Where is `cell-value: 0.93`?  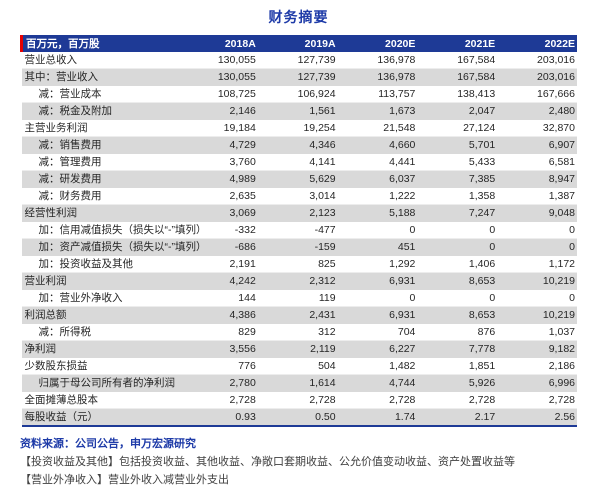
cell-value: 0.93 is located at coordinates (245, 417).